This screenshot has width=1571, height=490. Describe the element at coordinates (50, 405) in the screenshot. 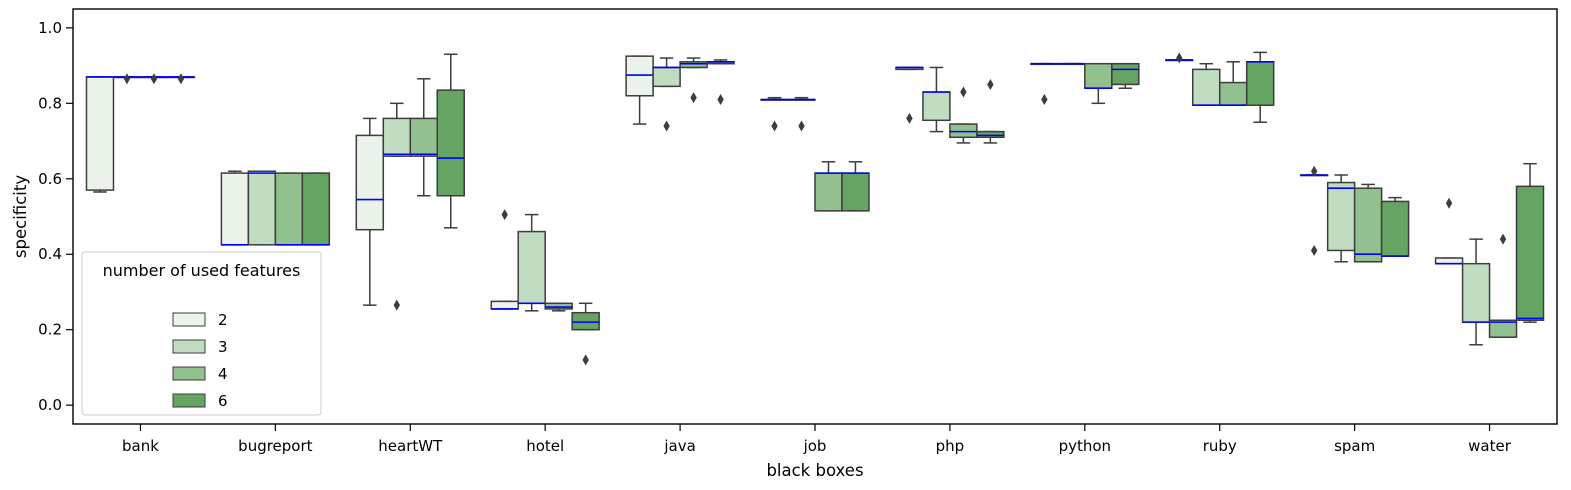

I see `y-tick-label: 0.0` at that location.